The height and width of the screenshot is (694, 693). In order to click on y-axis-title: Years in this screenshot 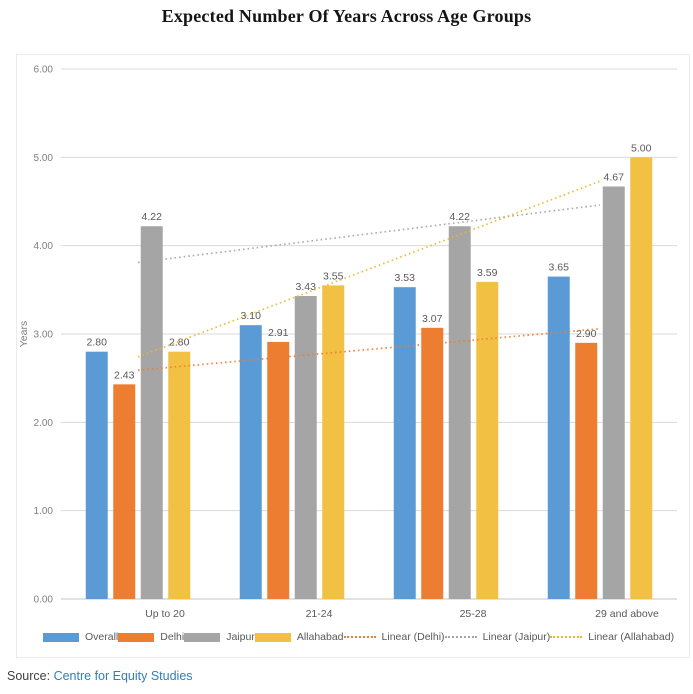, I will do `click(24, 334)`.